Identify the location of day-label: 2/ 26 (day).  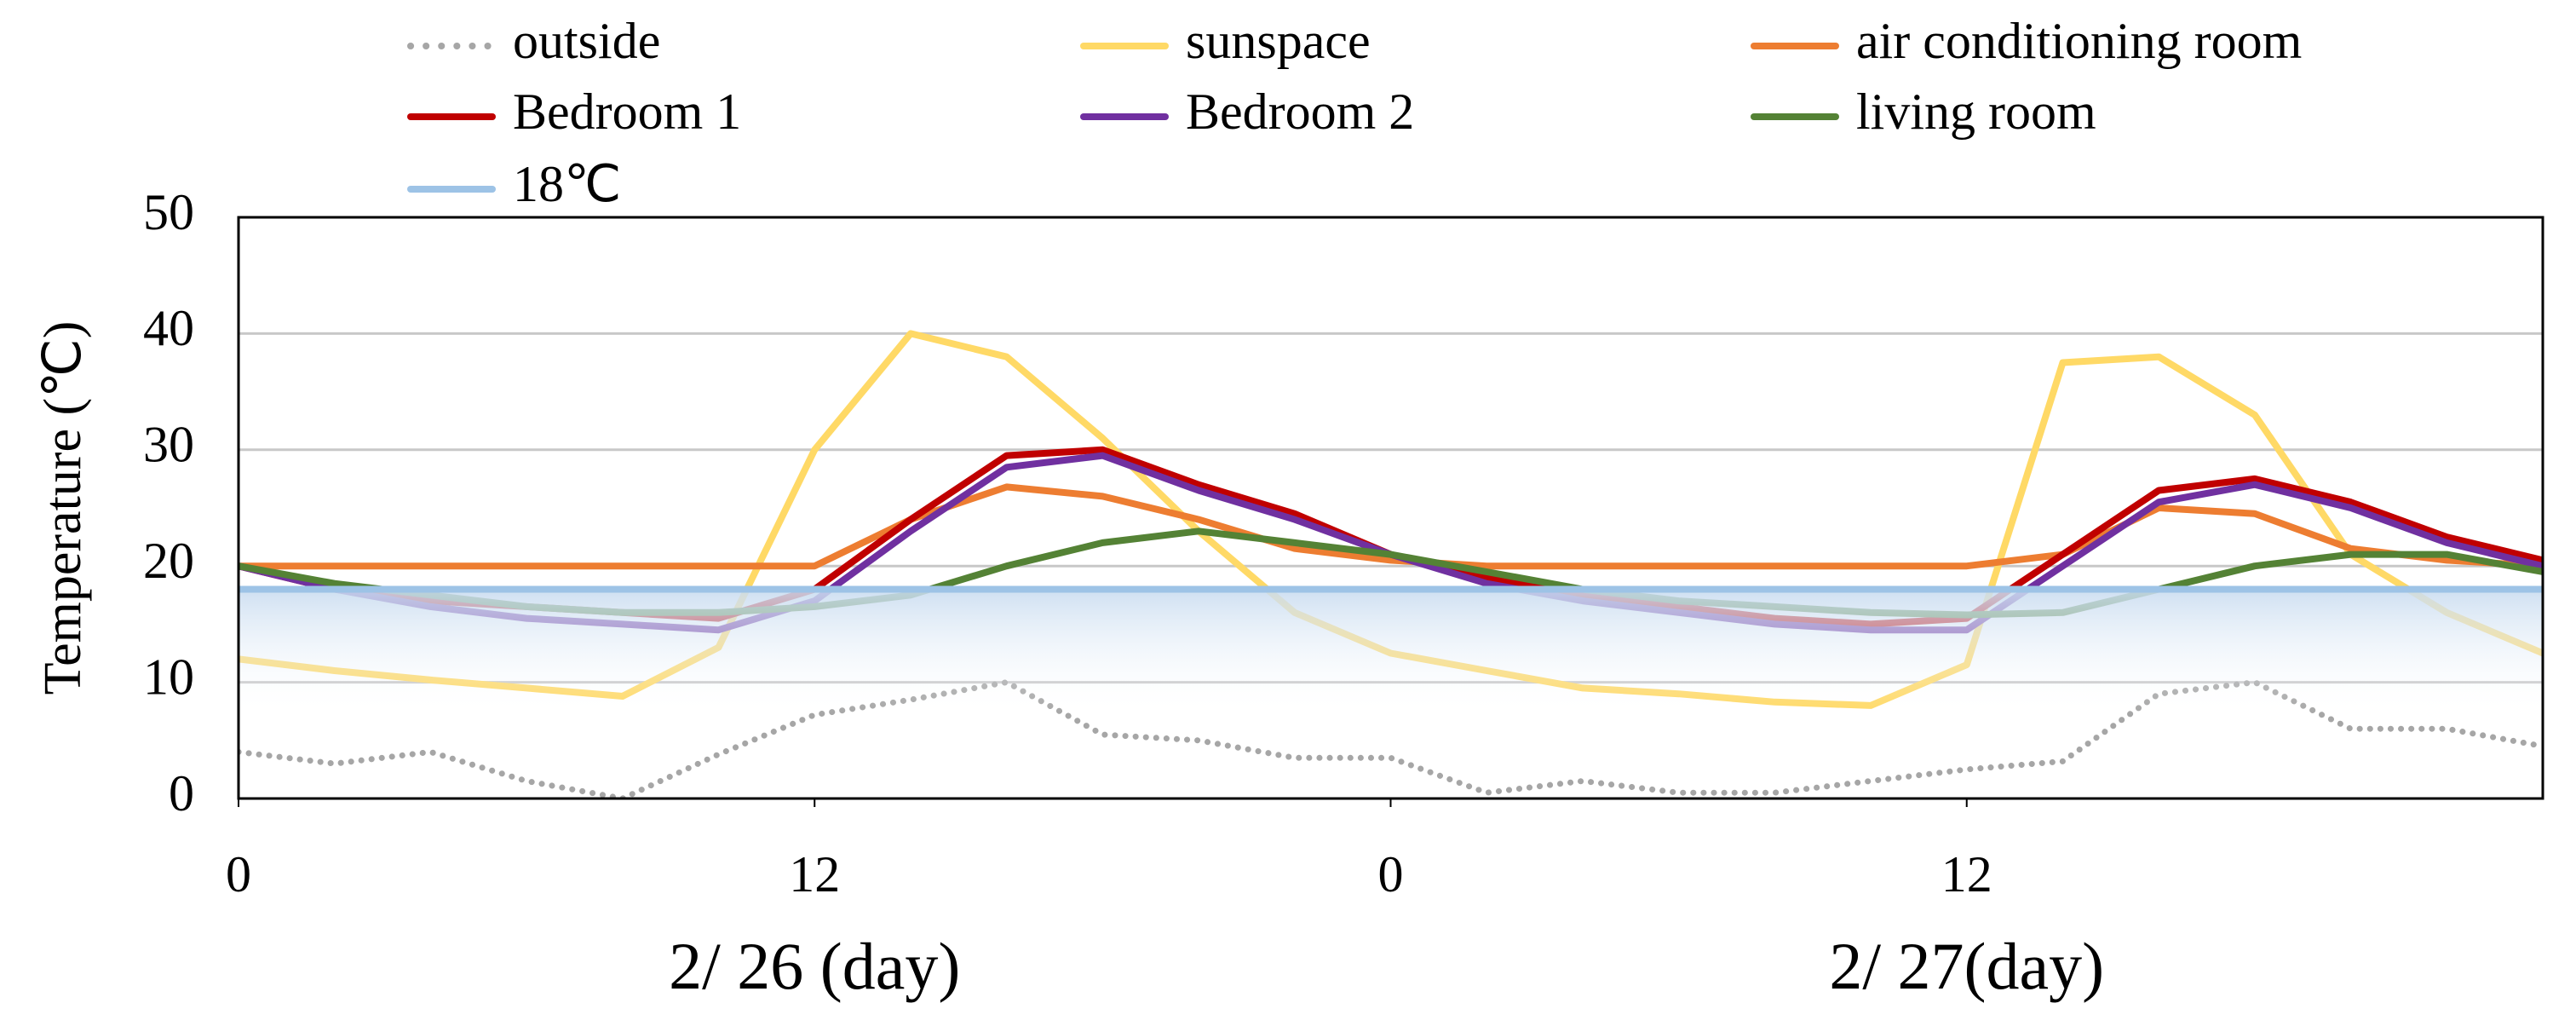
(815, 966).